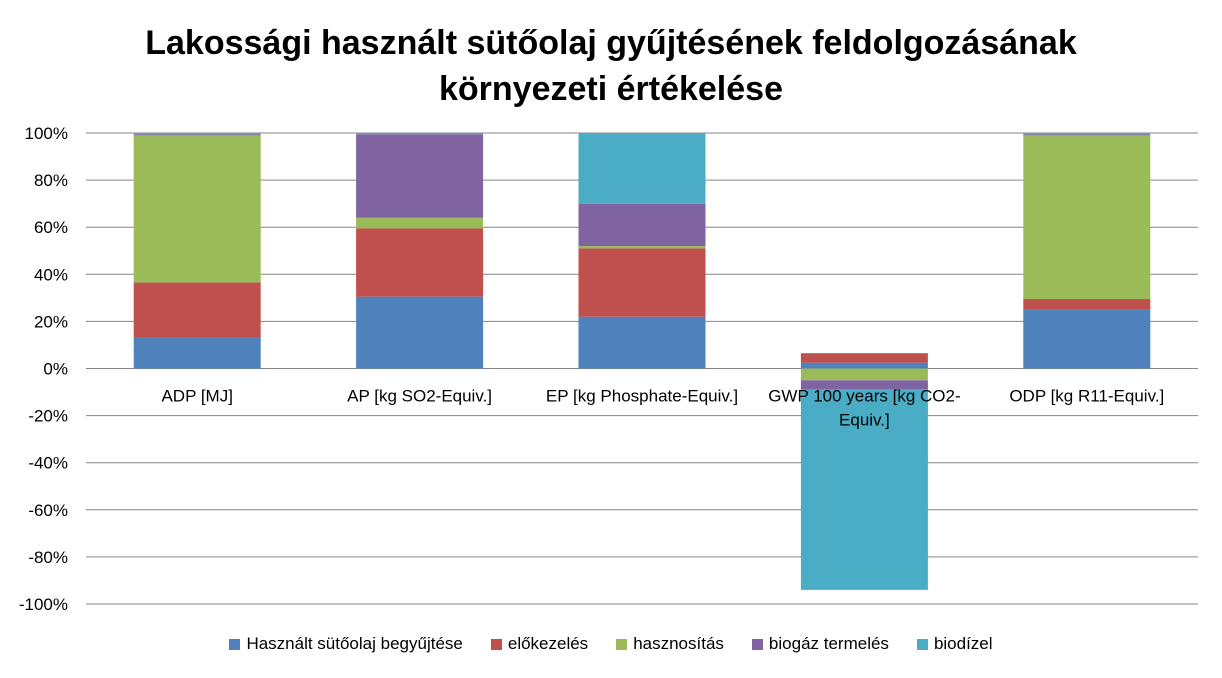  Describe the element at coordinates (55, 369) in the screenshot. I see `y-tick-label: 0%` at that location.